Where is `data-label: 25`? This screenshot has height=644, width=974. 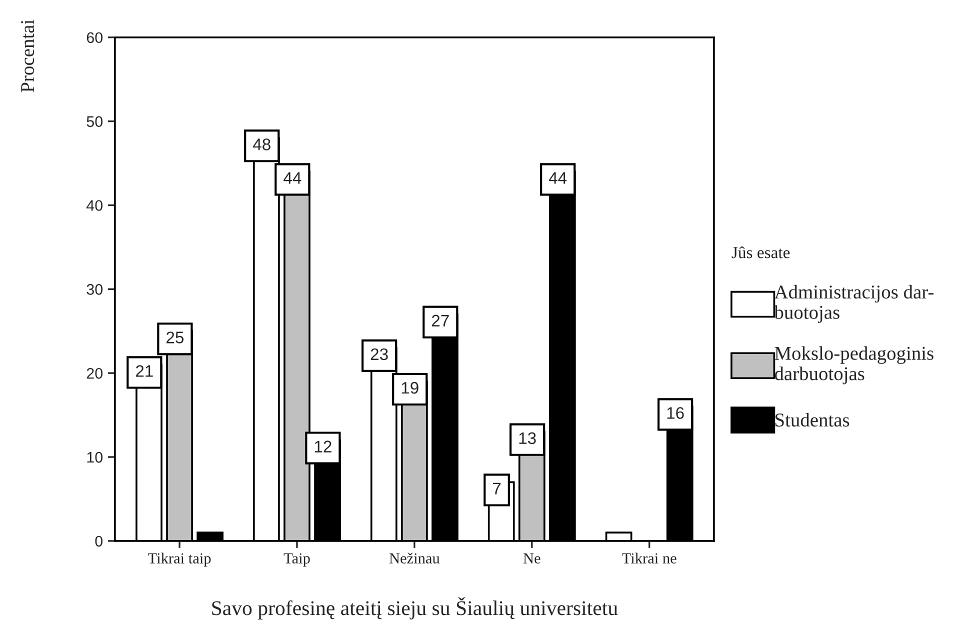 data-label: 25 is located at coordinates (175, 338).